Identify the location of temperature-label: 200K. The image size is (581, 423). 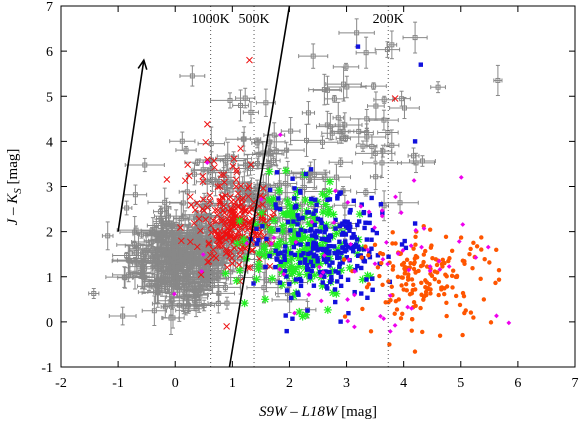
(388, 19).